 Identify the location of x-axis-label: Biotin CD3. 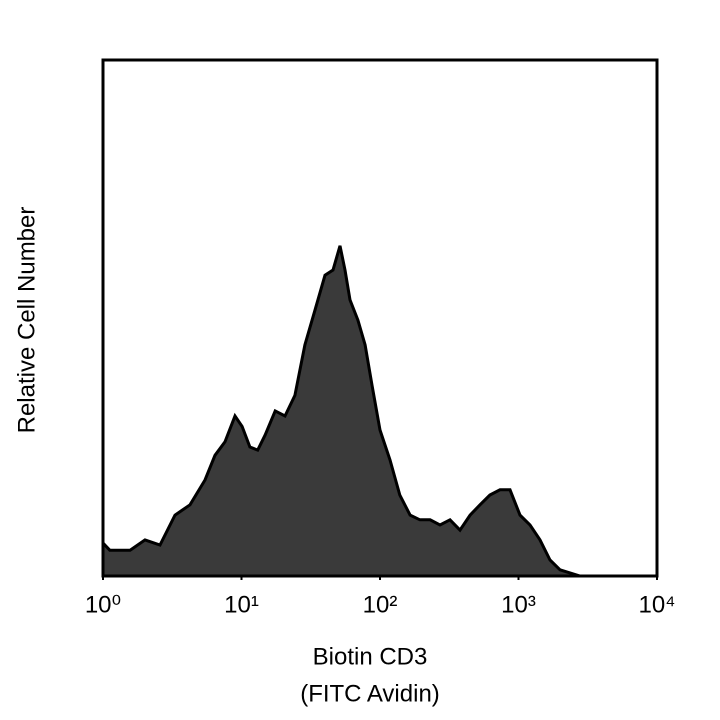
(370, 656).